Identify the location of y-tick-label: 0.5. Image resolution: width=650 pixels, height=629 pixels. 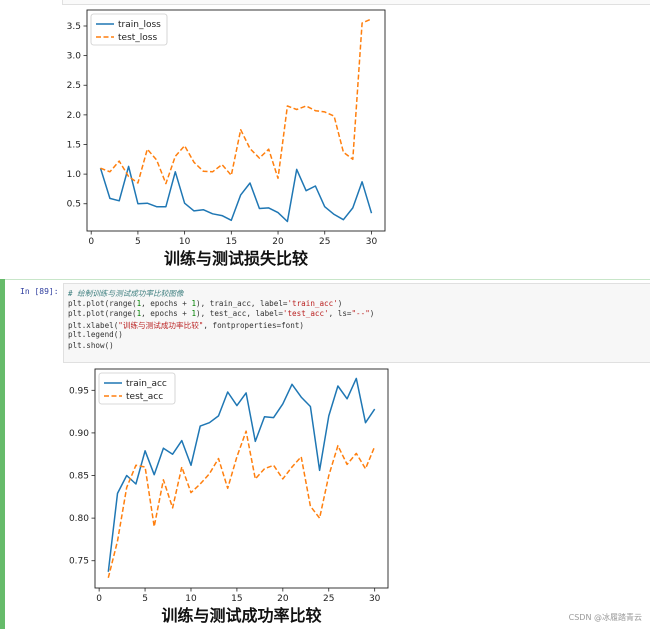
(74, 205).